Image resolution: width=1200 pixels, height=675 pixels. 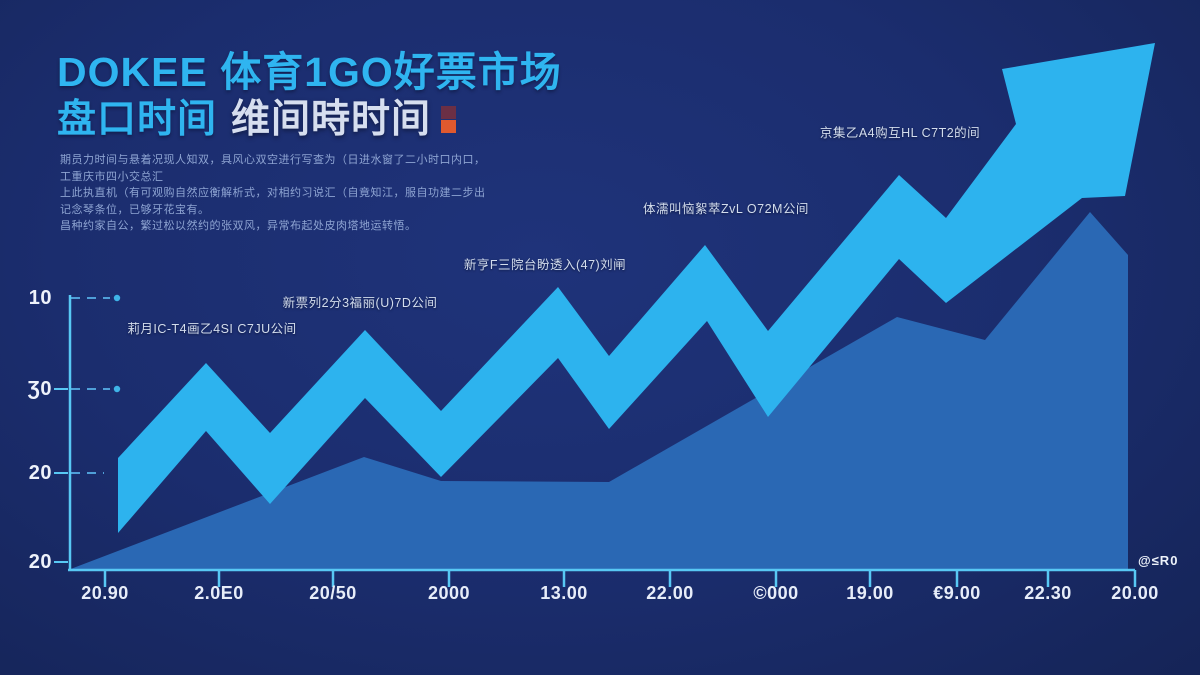 What do you see at coordinates (333, 593) in the screenshot?
I see `x-tick-label: 20/50` at bounding box center [333, 593].